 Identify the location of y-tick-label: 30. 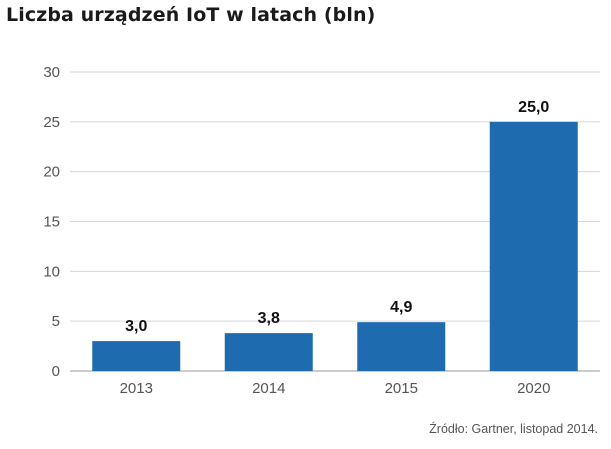
(51, 72).